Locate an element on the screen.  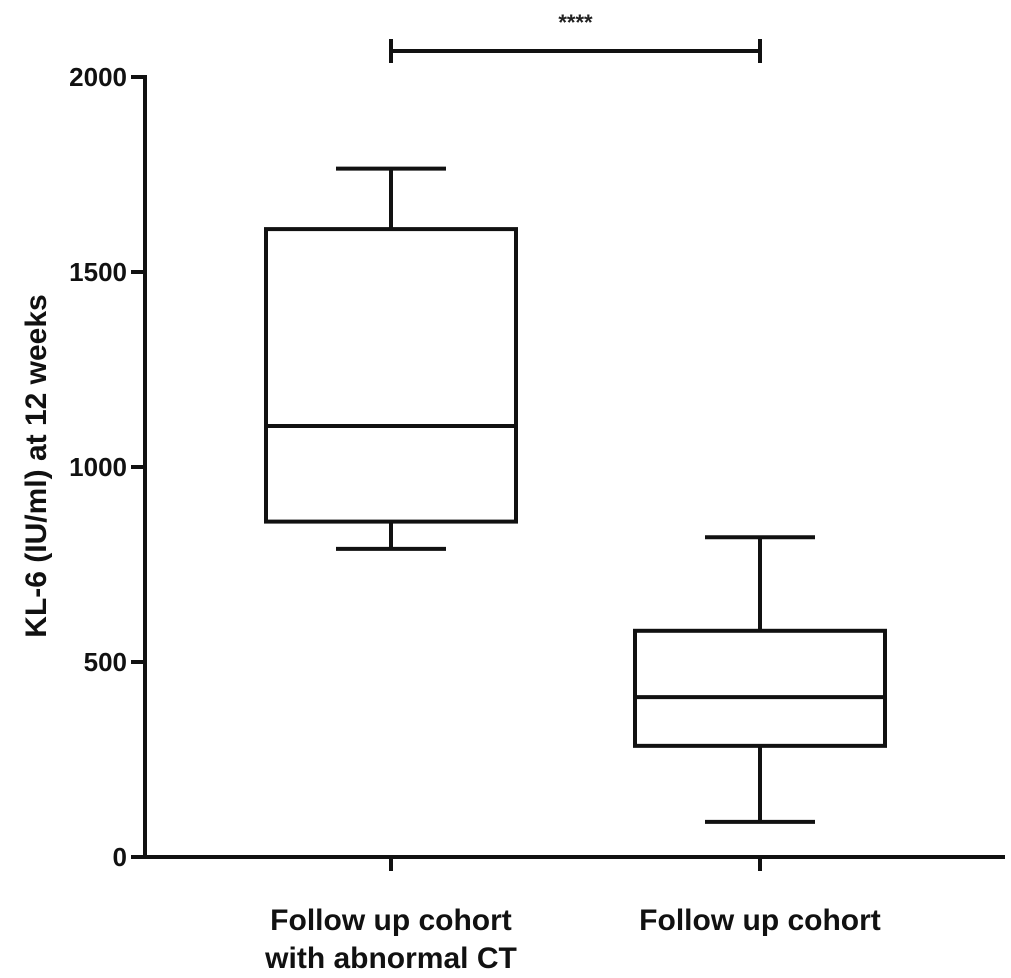
y-tick-label: 1000 is located at coordinates (98, 467).